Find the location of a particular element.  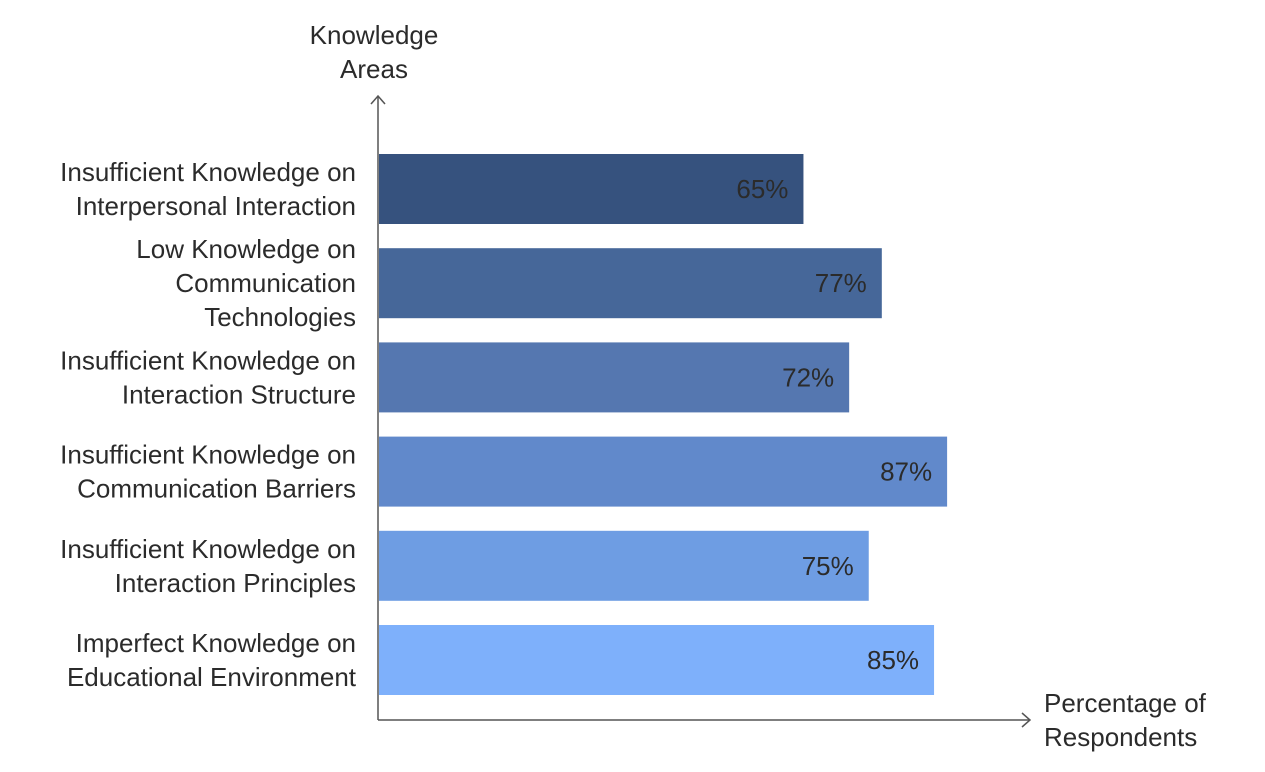

data-labels: 65% 77% 72% 87% 75% 85% is located at coordinates (834, 424).